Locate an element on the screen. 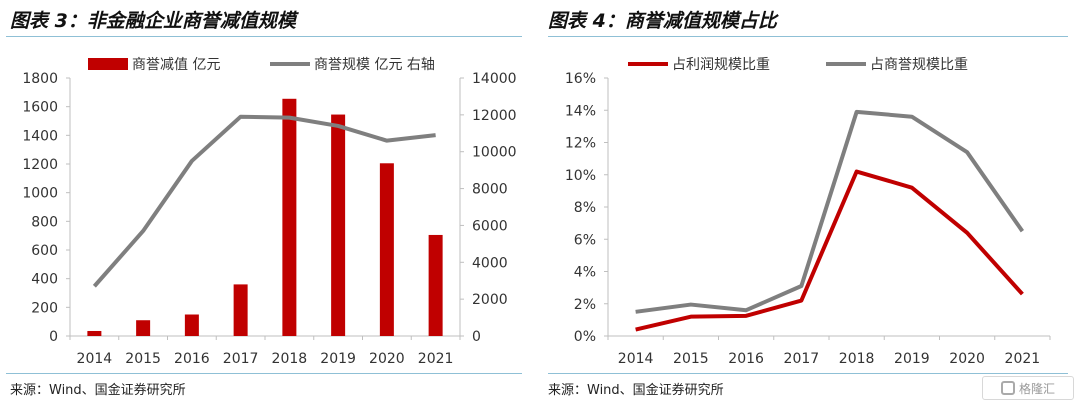  y-tick-label: 14% is located at coordinates (580, 111).